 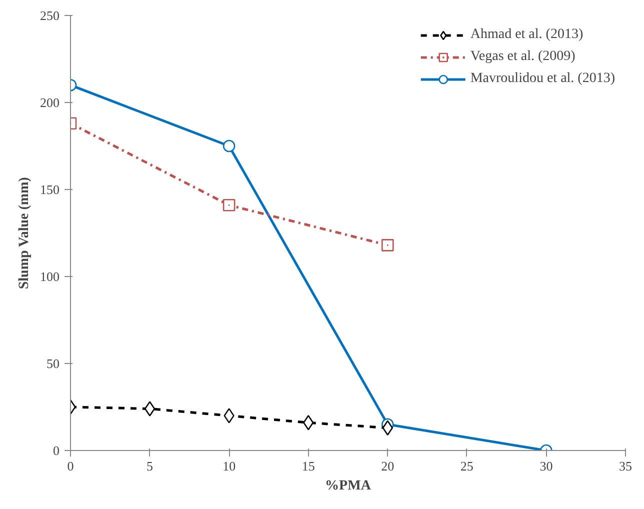 What do you see at coordinates (56, 450) in the screenshot?
I see `y-tick-label: 0` at bounding box center [56, 450].